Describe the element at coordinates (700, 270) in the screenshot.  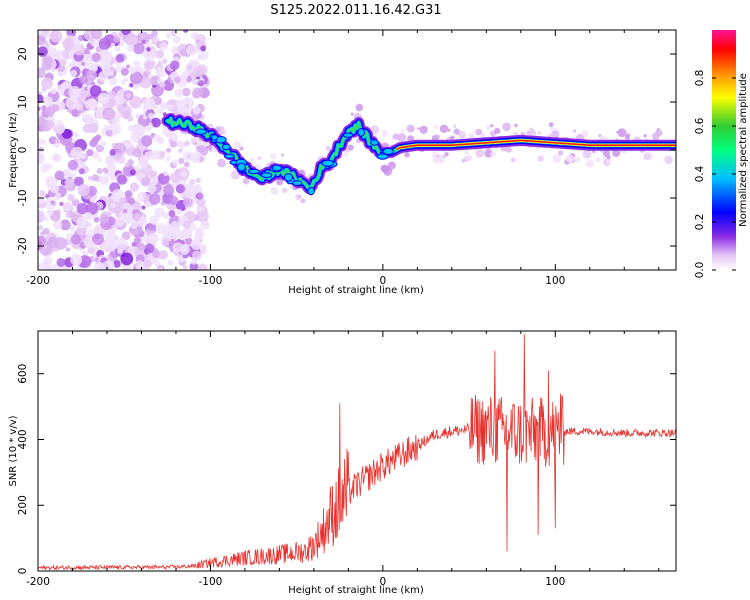
I see `colorbar-tick-label: 0.0` at that location.